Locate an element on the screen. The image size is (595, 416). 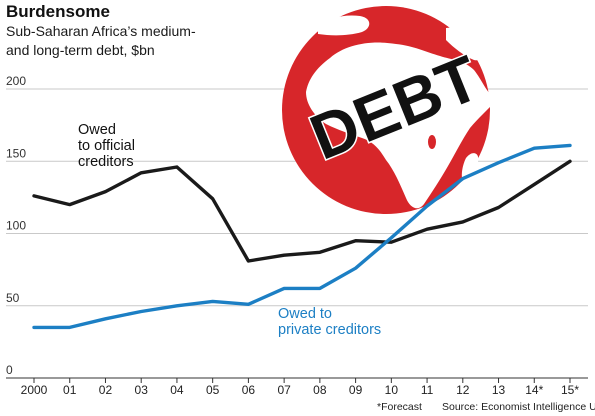
y-tick-label: 0 is located at coordinates (9, 370).